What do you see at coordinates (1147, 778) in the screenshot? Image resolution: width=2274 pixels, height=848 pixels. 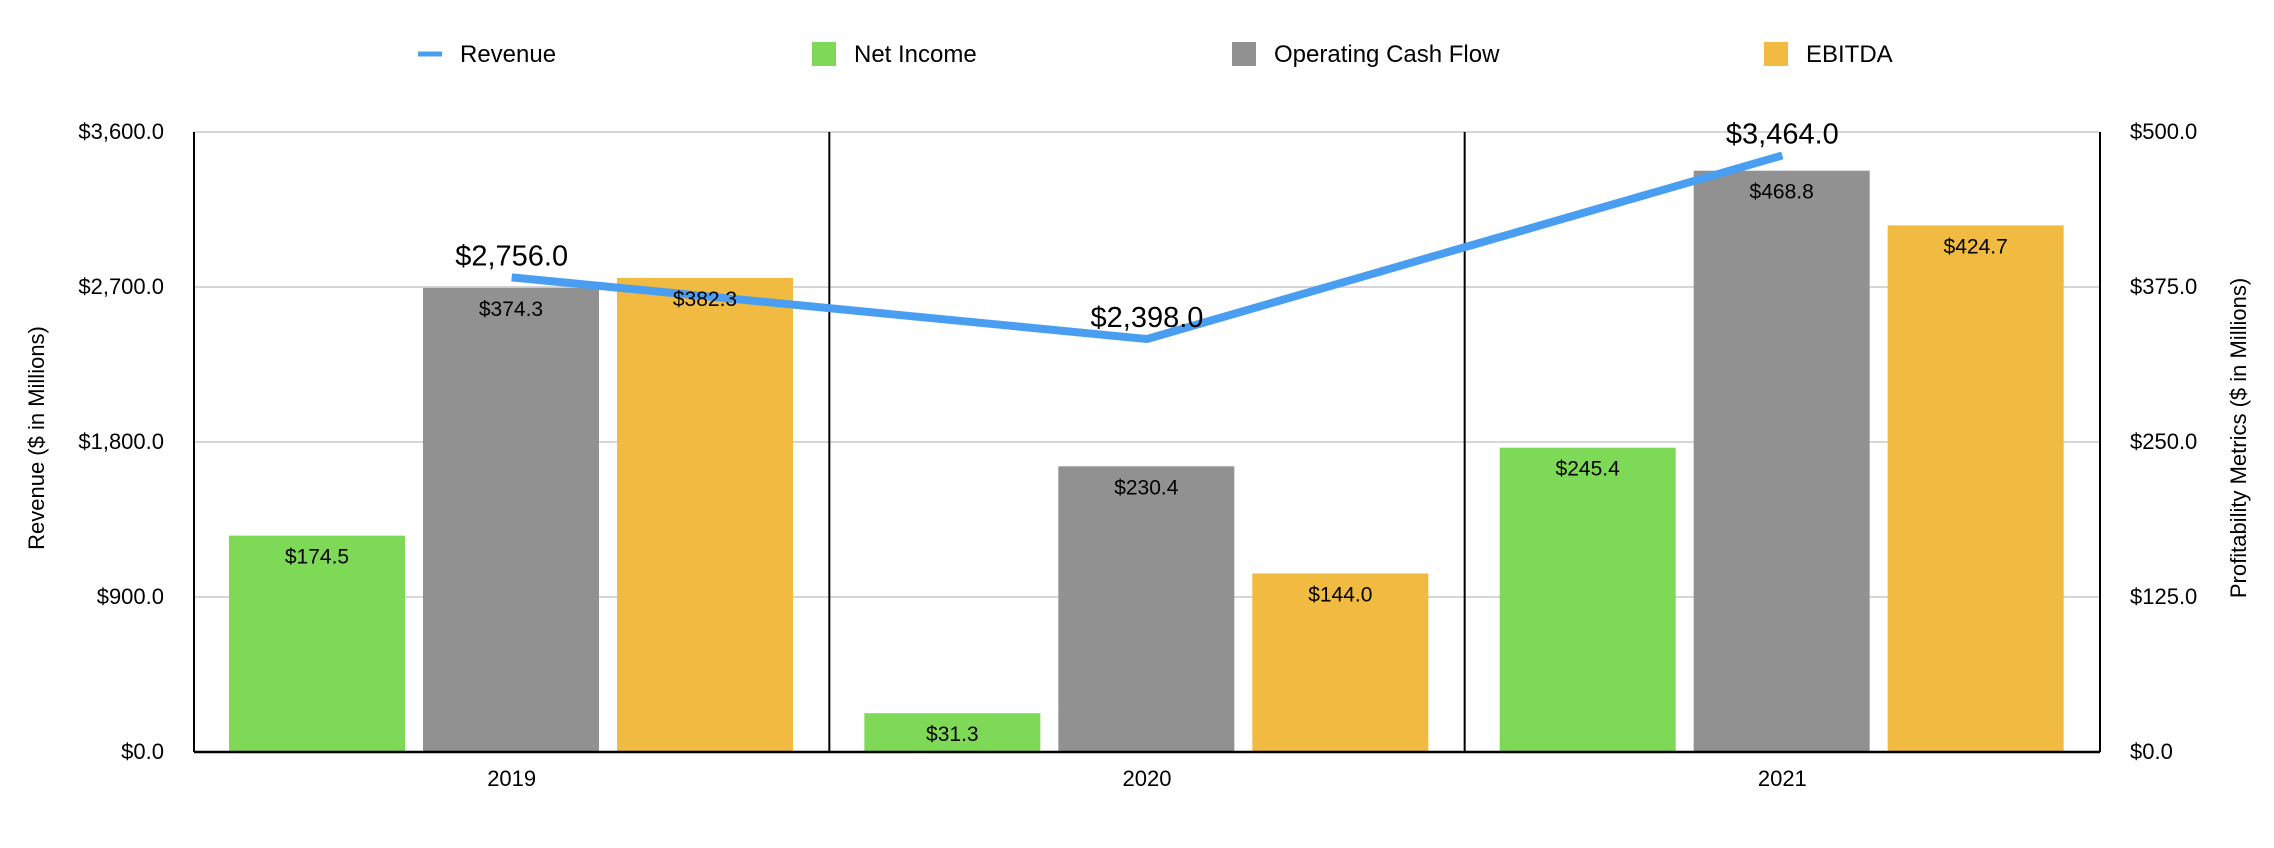 I see `x-tick-label: 2020` at bounding box center [1147, 778].